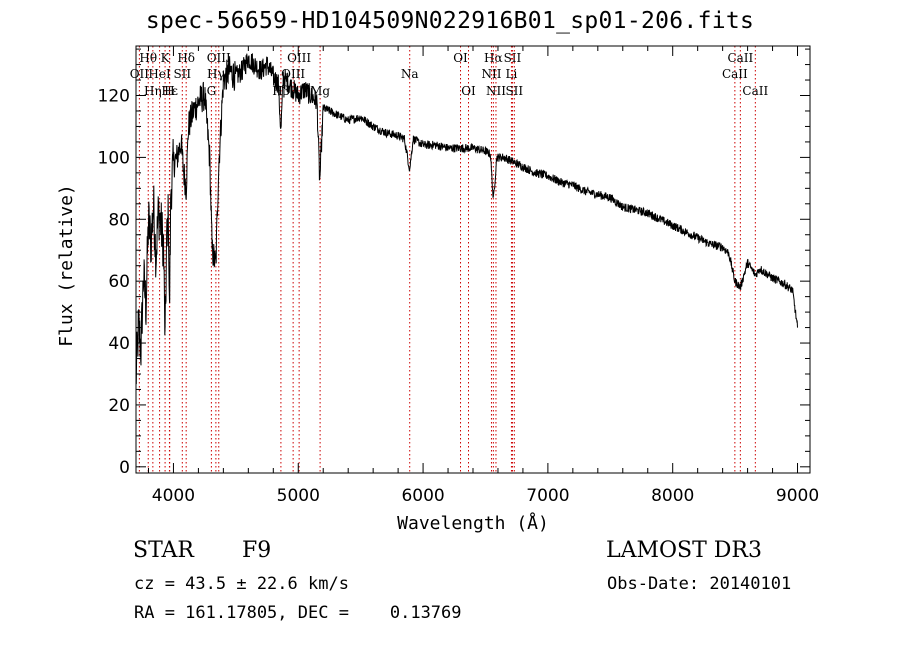  Describe the element at coordinates (755, 91) in the screenshot. I see `line-label-27: CaII` at that location.